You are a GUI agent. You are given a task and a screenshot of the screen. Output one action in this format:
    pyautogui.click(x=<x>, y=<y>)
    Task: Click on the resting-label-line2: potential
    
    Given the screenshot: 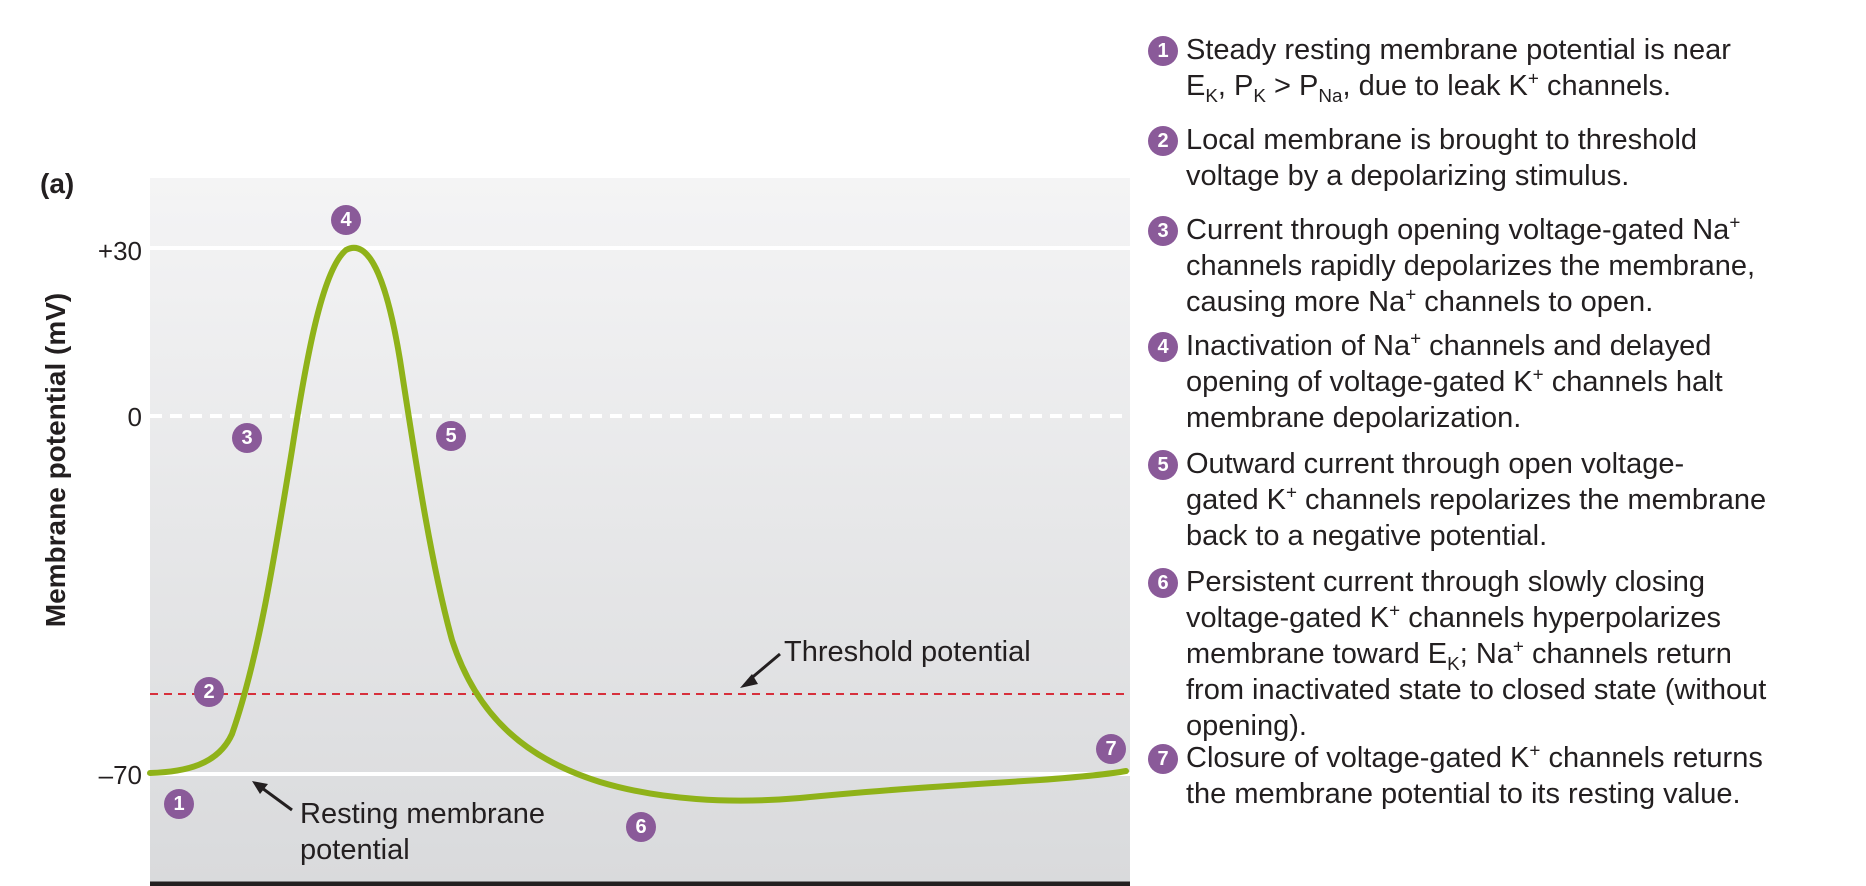 What is the action you would take?
    pyautogui.click(x=355, y=850)
    